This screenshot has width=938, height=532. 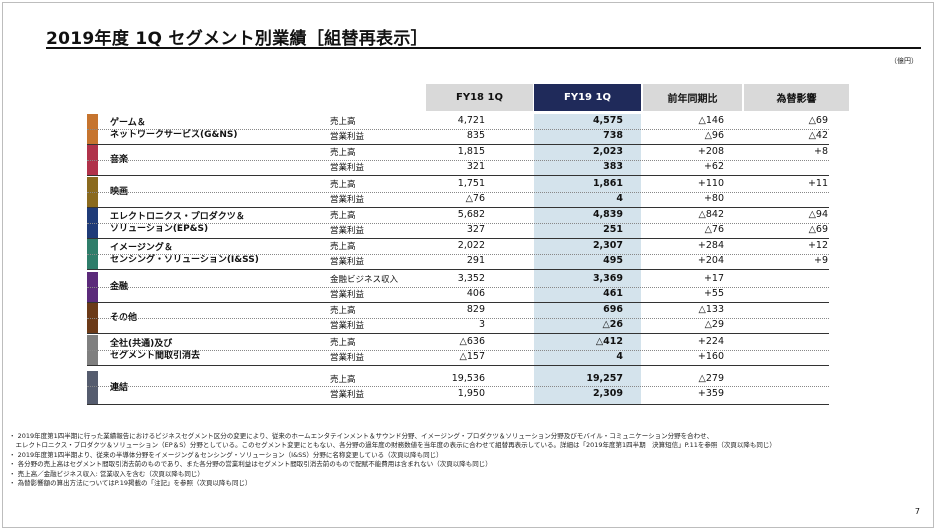 What do you see at coordinates (711, 120) in the screenshot?
I see `value-yoy: △146` at bounding box center [711, 120].